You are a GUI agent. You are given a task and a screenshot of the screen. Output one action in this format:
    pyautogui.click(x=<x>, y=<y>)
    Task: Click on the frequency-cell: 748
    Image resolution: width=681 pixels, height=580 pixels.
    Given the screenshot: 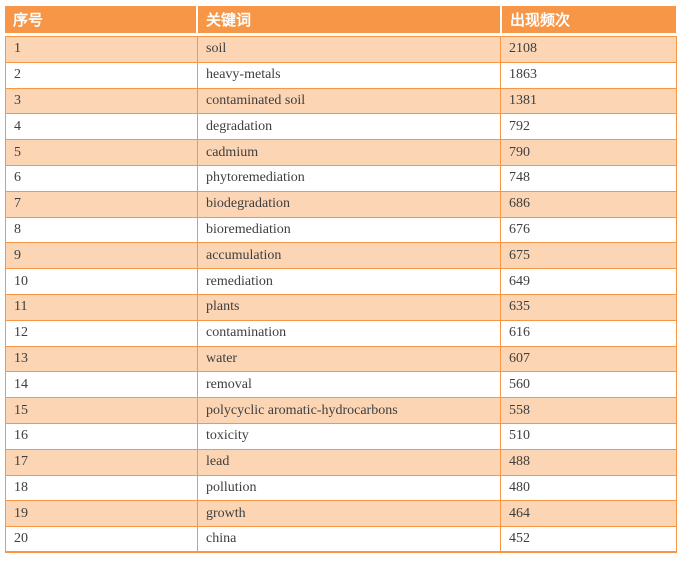 What is the action you would take?
    pyautogui.click(x=588, y=178)
    